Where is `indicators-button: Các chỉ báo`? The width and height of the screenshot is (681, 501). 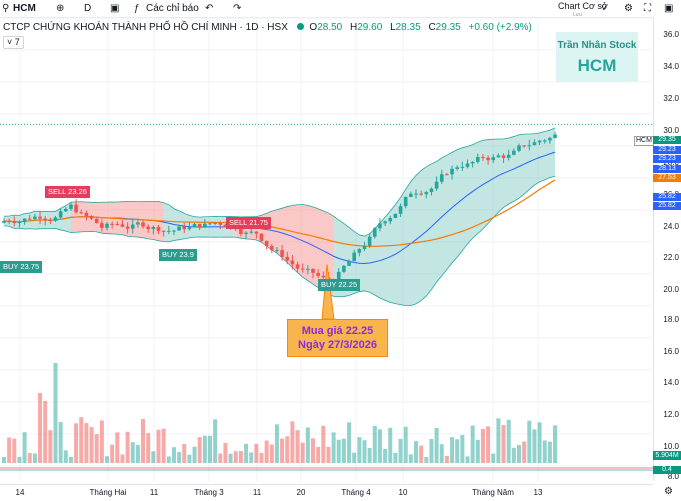
indicators-button: Các chỉ báo is located at coordinates (172, 8).